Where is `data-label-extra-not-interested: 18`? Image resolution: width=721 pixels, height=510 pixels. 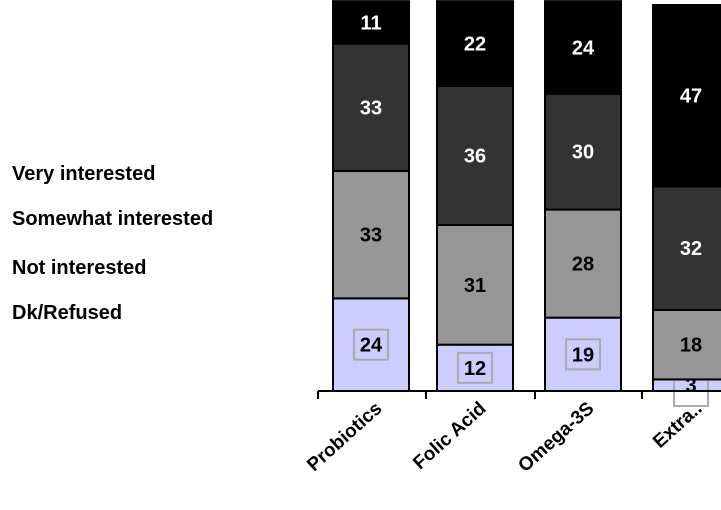 data-label-extra-not-interested: 18 is located at coordinates (691, 346).